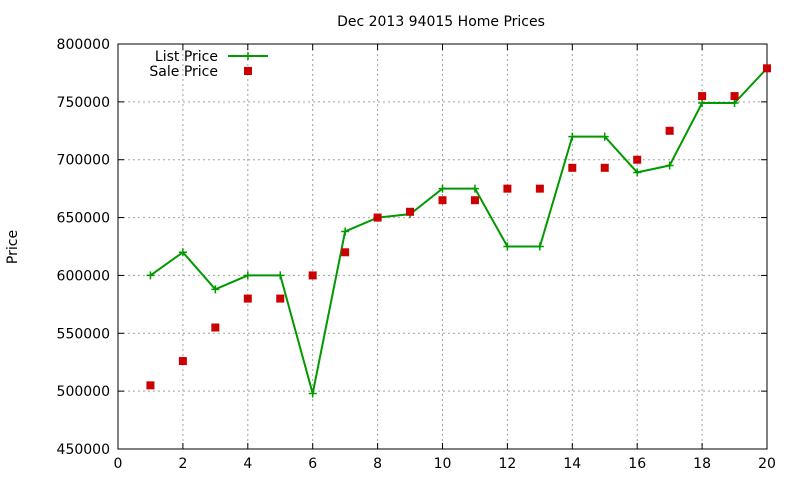  What do you see at coordinates (767, 464) in the screenshot?
I see `x-tick-label: 20` at bounding box center [767, 464].